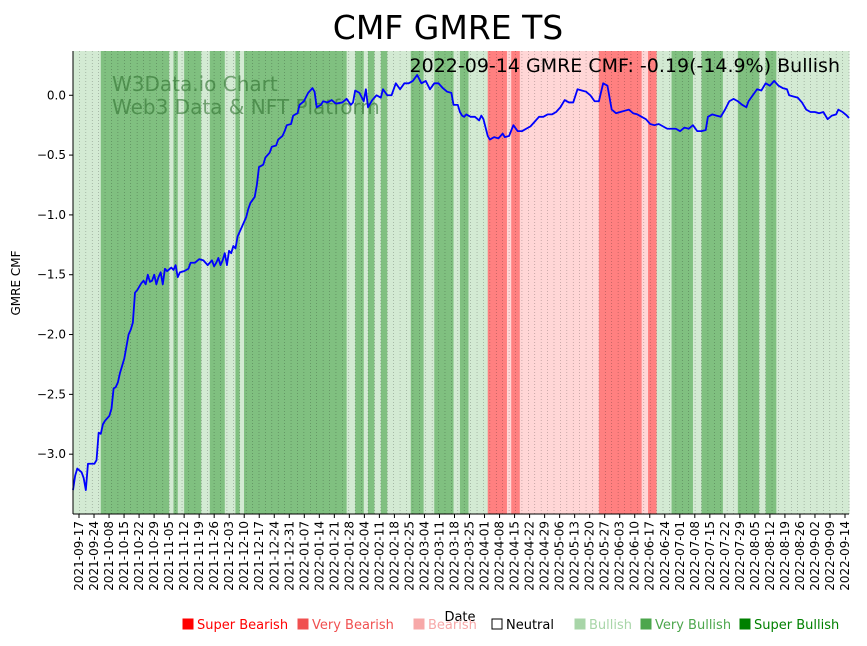 This screenshot has height=646, width=867. What do you see at coordinates (620, 556) in the screenshot?
I see `x-tick-label: 2022-06-03` at bounding box center [620, 556].